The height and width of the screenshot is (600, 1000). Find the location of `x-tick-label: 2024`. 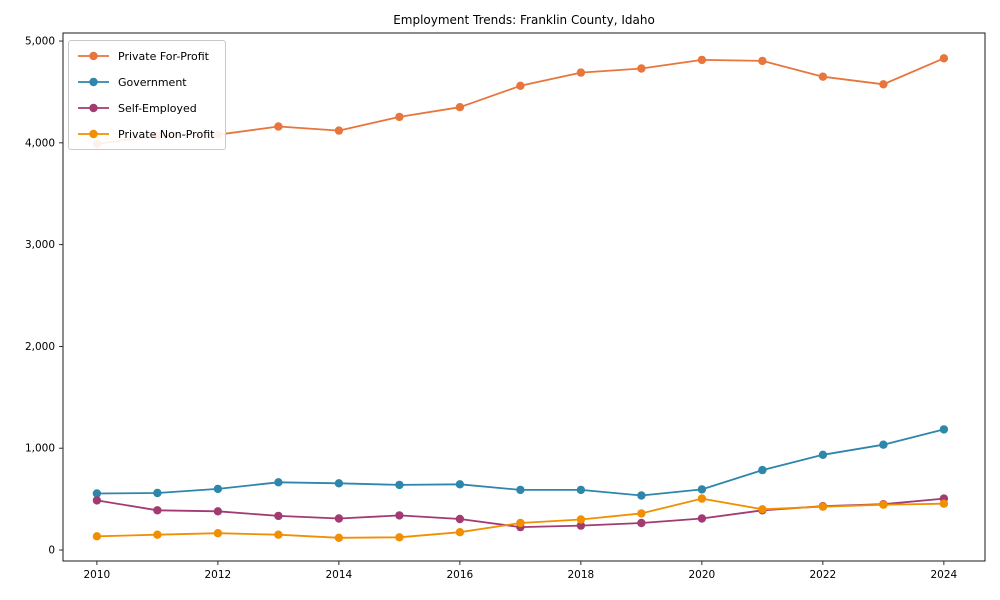

x-tick-label: 2024 is located at coordinates (943, 575).